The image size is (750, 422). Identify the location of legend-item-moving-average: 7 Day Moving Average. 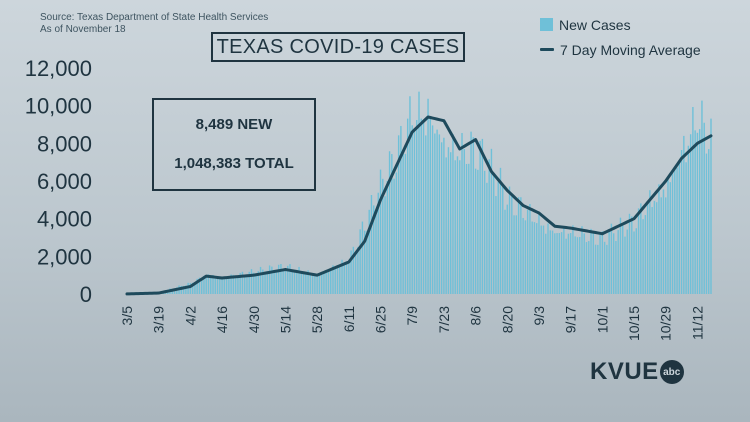
(620, 49).